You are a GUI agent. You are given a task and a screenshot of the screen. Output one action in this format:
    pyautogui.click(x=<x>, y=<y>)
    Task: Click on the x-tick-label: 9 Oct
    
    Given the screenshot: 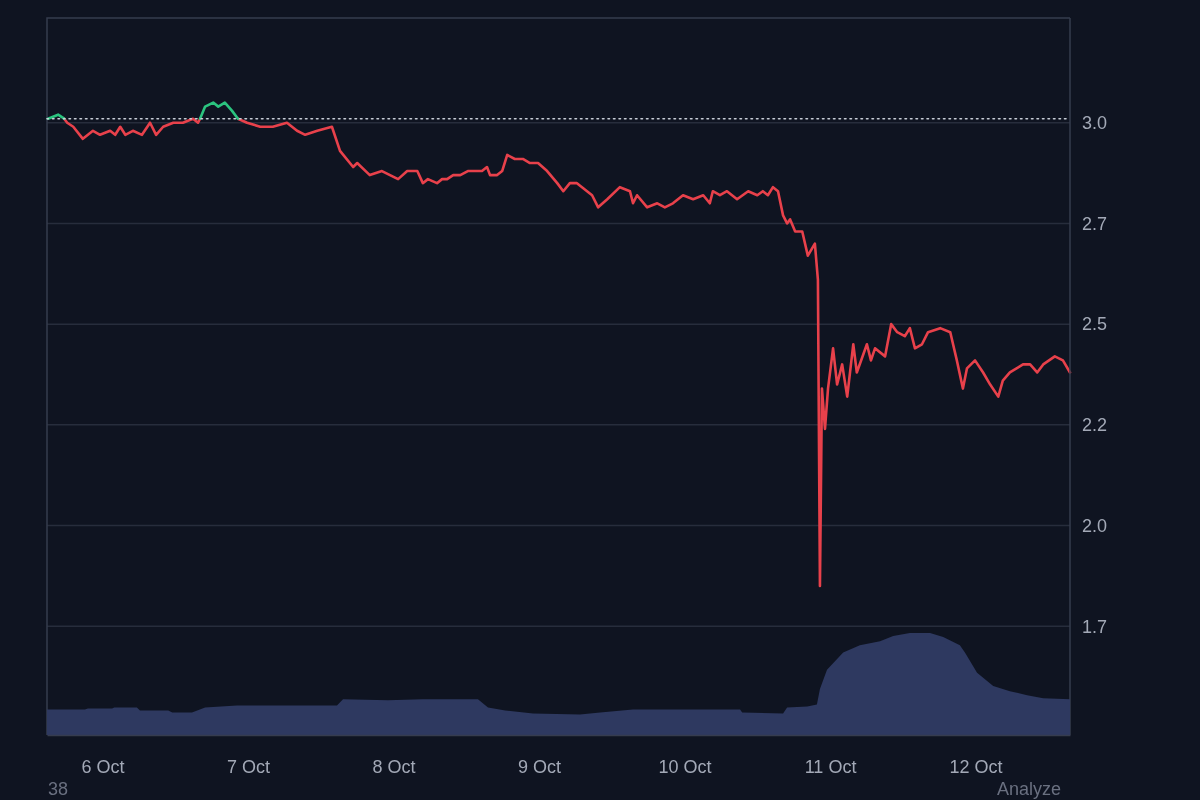 What is the action you would take?
    pyautogui.click(x=540, y=766)
    